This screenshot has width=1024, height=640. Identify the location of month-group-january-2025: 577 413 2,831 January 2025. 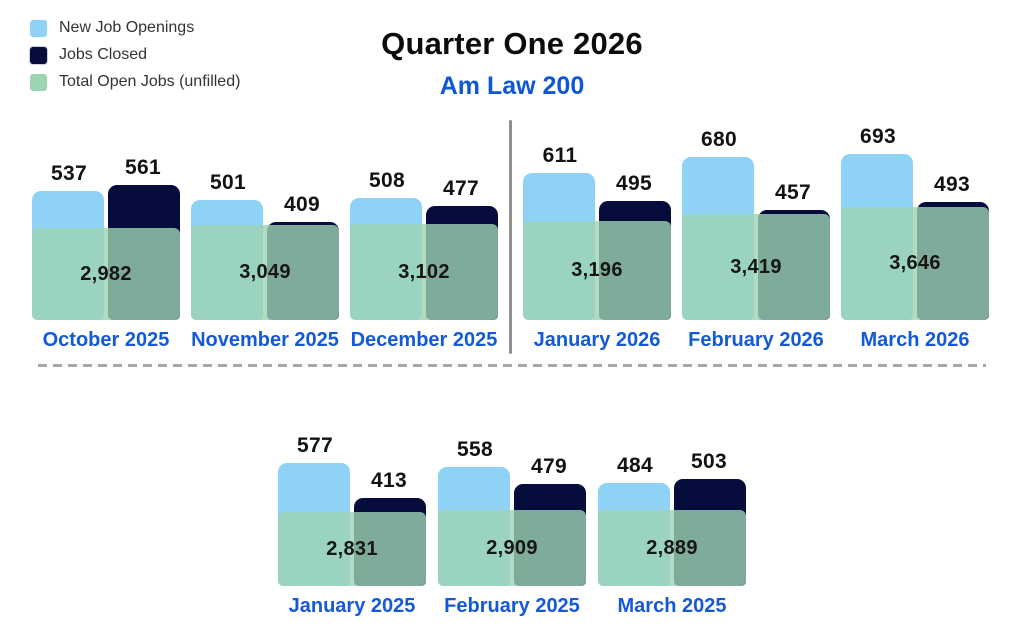
(352, 522).